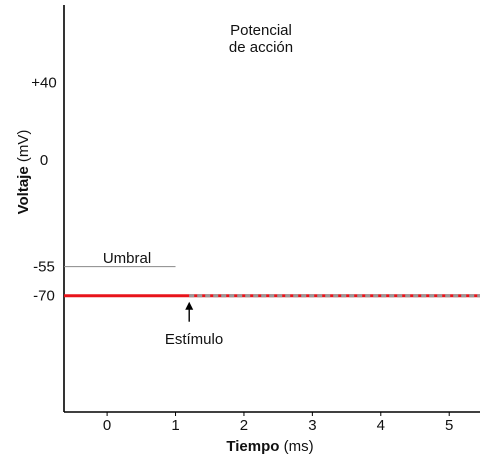 This screenshot has height=457, width=488. What do you see at coordinates (175, 425) in the screenshot?
I see `x-tick-label: 1` at bounding box center [175, 425].